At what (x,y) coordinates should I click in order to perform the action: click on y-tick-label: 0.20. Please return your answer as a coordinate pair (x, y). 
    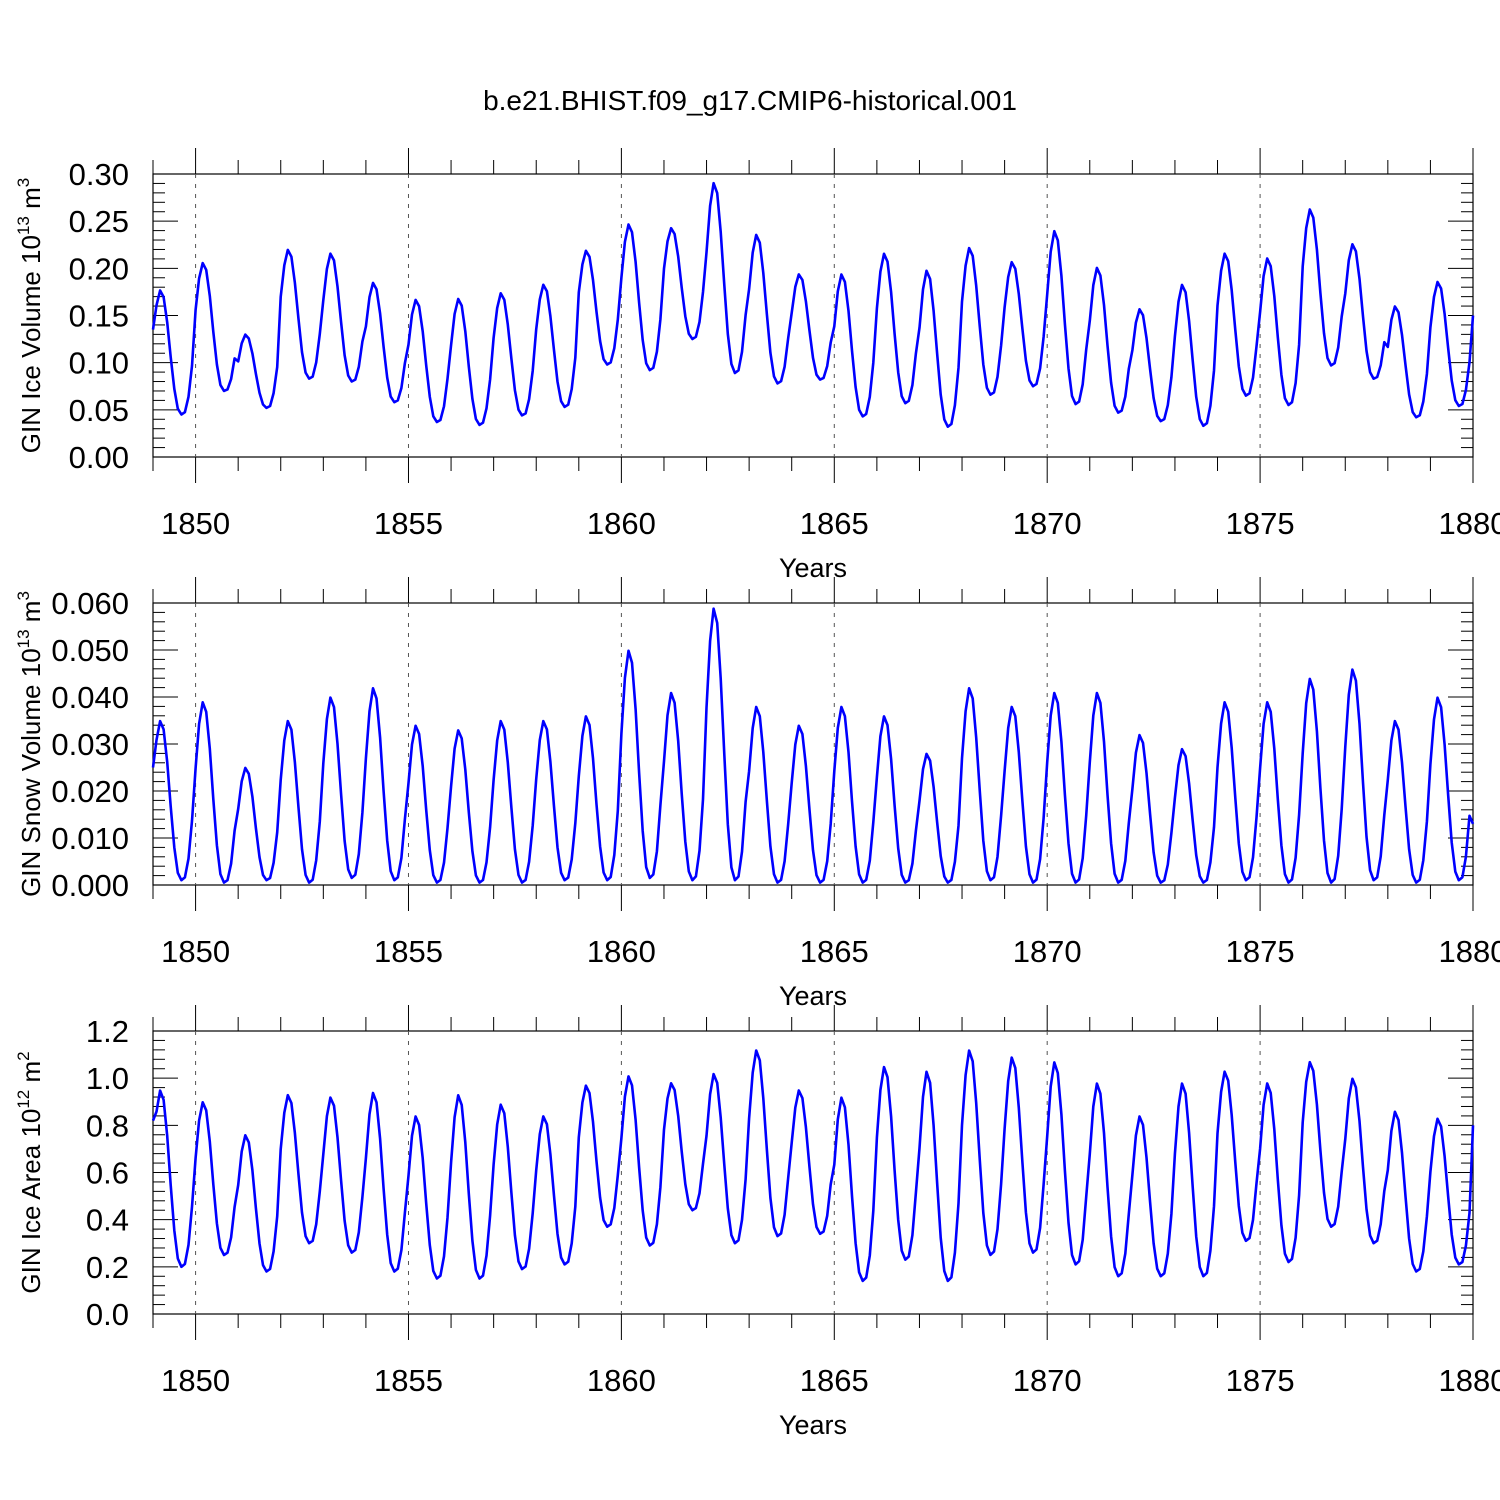
    Looking at the image, I should click on (99, 268).